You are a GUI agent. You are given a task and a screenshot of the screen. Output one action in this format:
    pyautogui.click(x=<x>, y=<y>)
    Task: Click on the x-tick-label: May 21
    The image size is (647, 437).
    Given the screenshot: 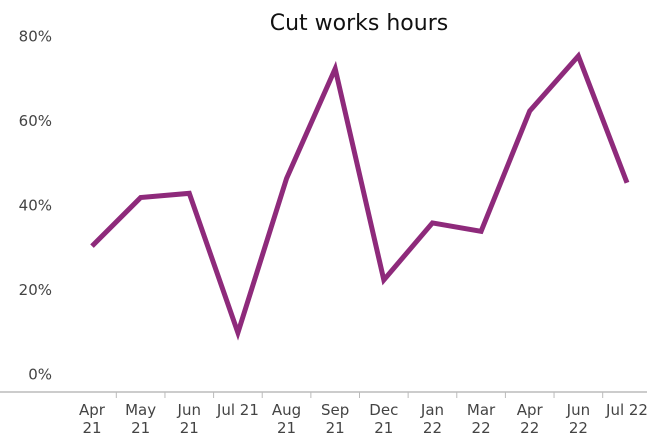 What is the action you would take?
    pyautogui.click(x=141, y=419)
    